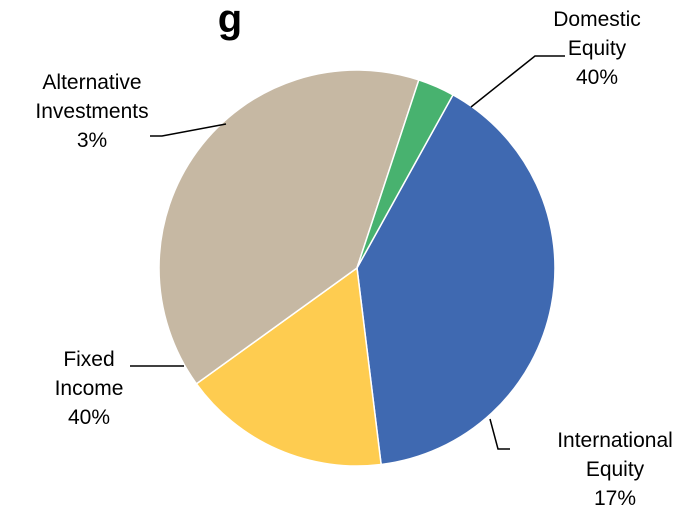 This screenshot has height=517, width=696. I want to click on slice-label-fixed-income: Fixed Income 40%, so click(89, 388).